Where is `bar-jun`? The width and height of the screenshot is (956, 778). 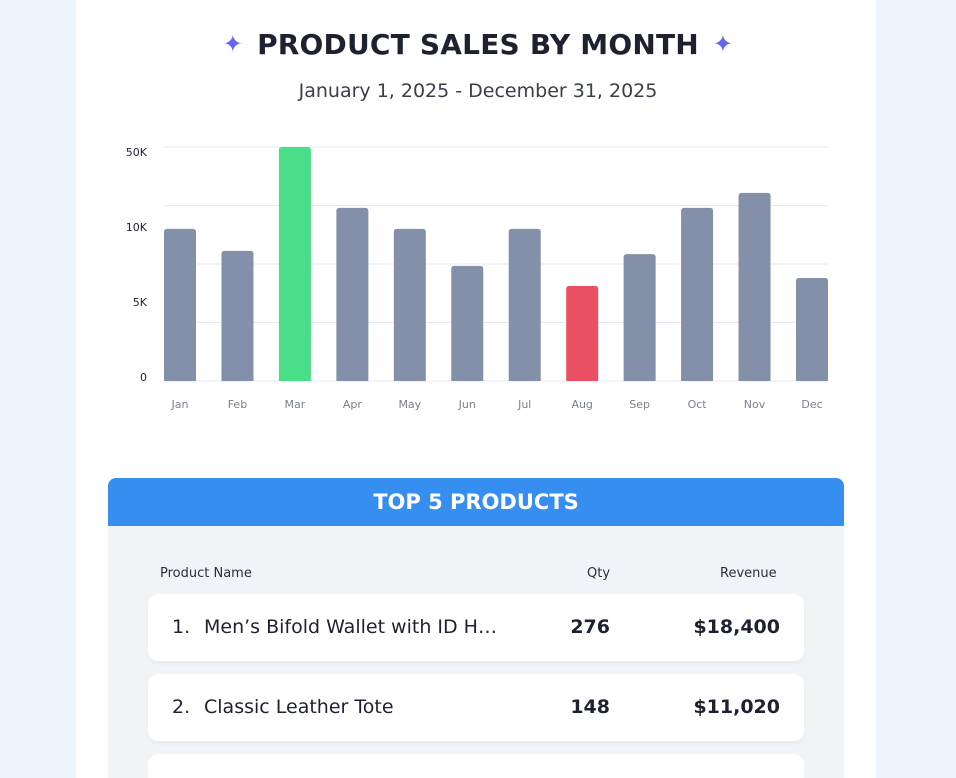 bar-jun is located at coordinates (467, 323).